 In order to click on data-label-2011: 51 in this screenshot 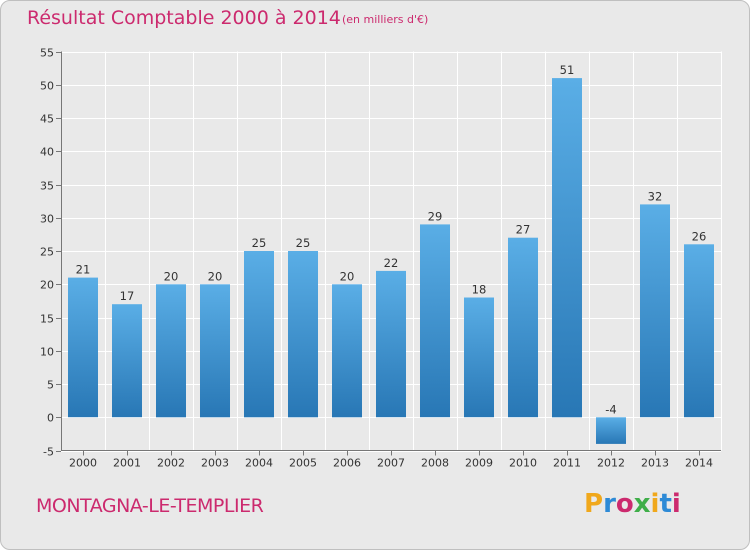, I will do `click(567, 70)`.